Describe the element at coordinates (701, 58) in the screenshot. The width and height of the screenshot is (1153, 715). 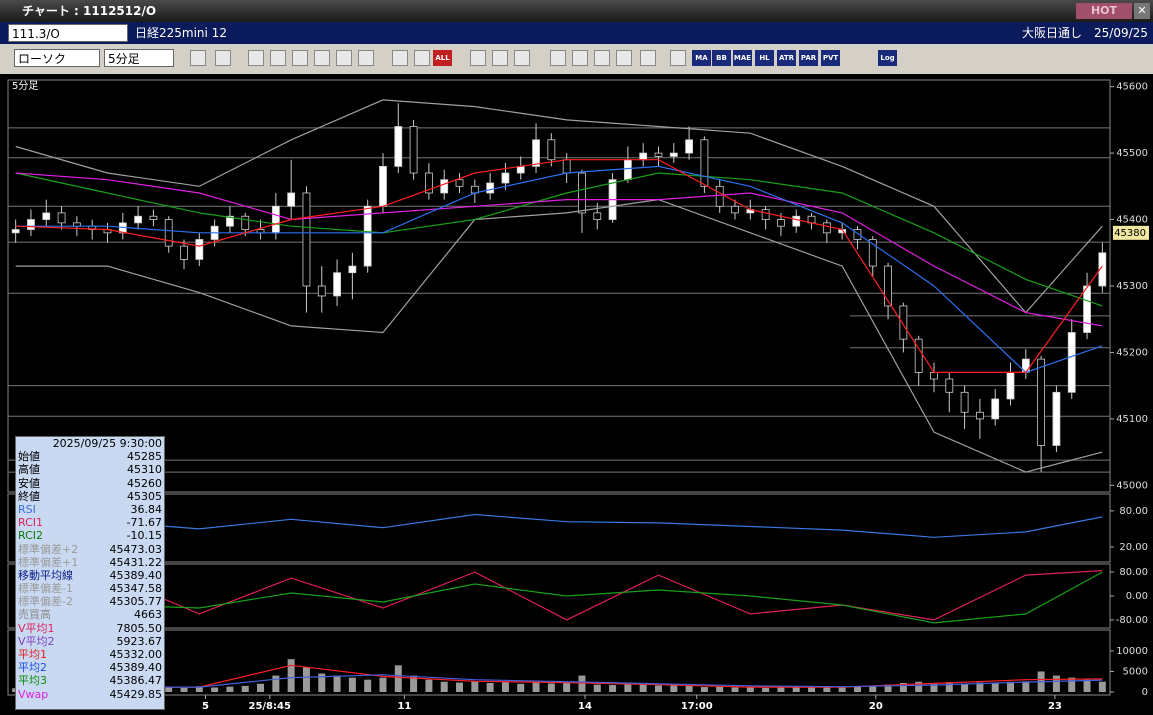
I see `toolbar-text-icon: MA` at that location.